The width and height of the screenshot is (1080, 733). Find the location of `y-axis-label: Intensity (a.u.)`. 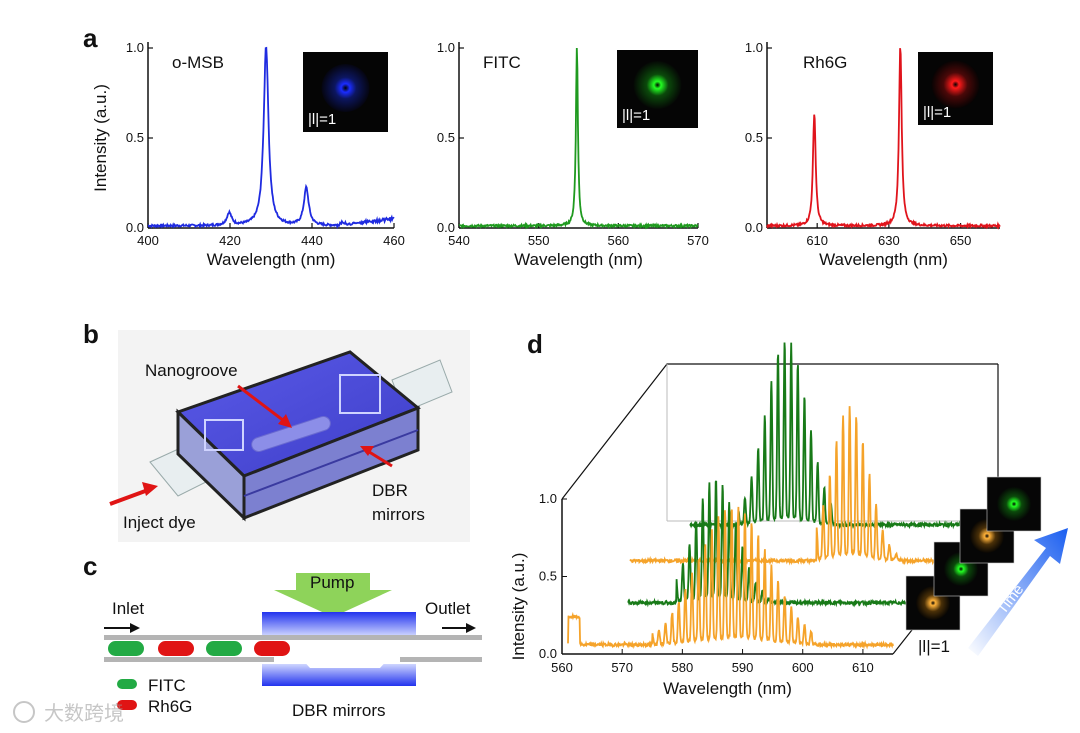

y-axis-label: Intensity (a.u.) is located at coordinates (518, 607).